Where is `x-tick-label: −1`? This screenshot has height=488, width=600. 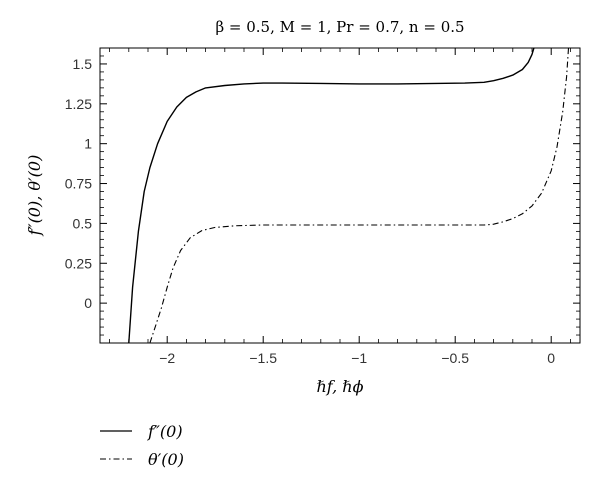
x-tick-label: −1 is located at coordinates (359, 358).